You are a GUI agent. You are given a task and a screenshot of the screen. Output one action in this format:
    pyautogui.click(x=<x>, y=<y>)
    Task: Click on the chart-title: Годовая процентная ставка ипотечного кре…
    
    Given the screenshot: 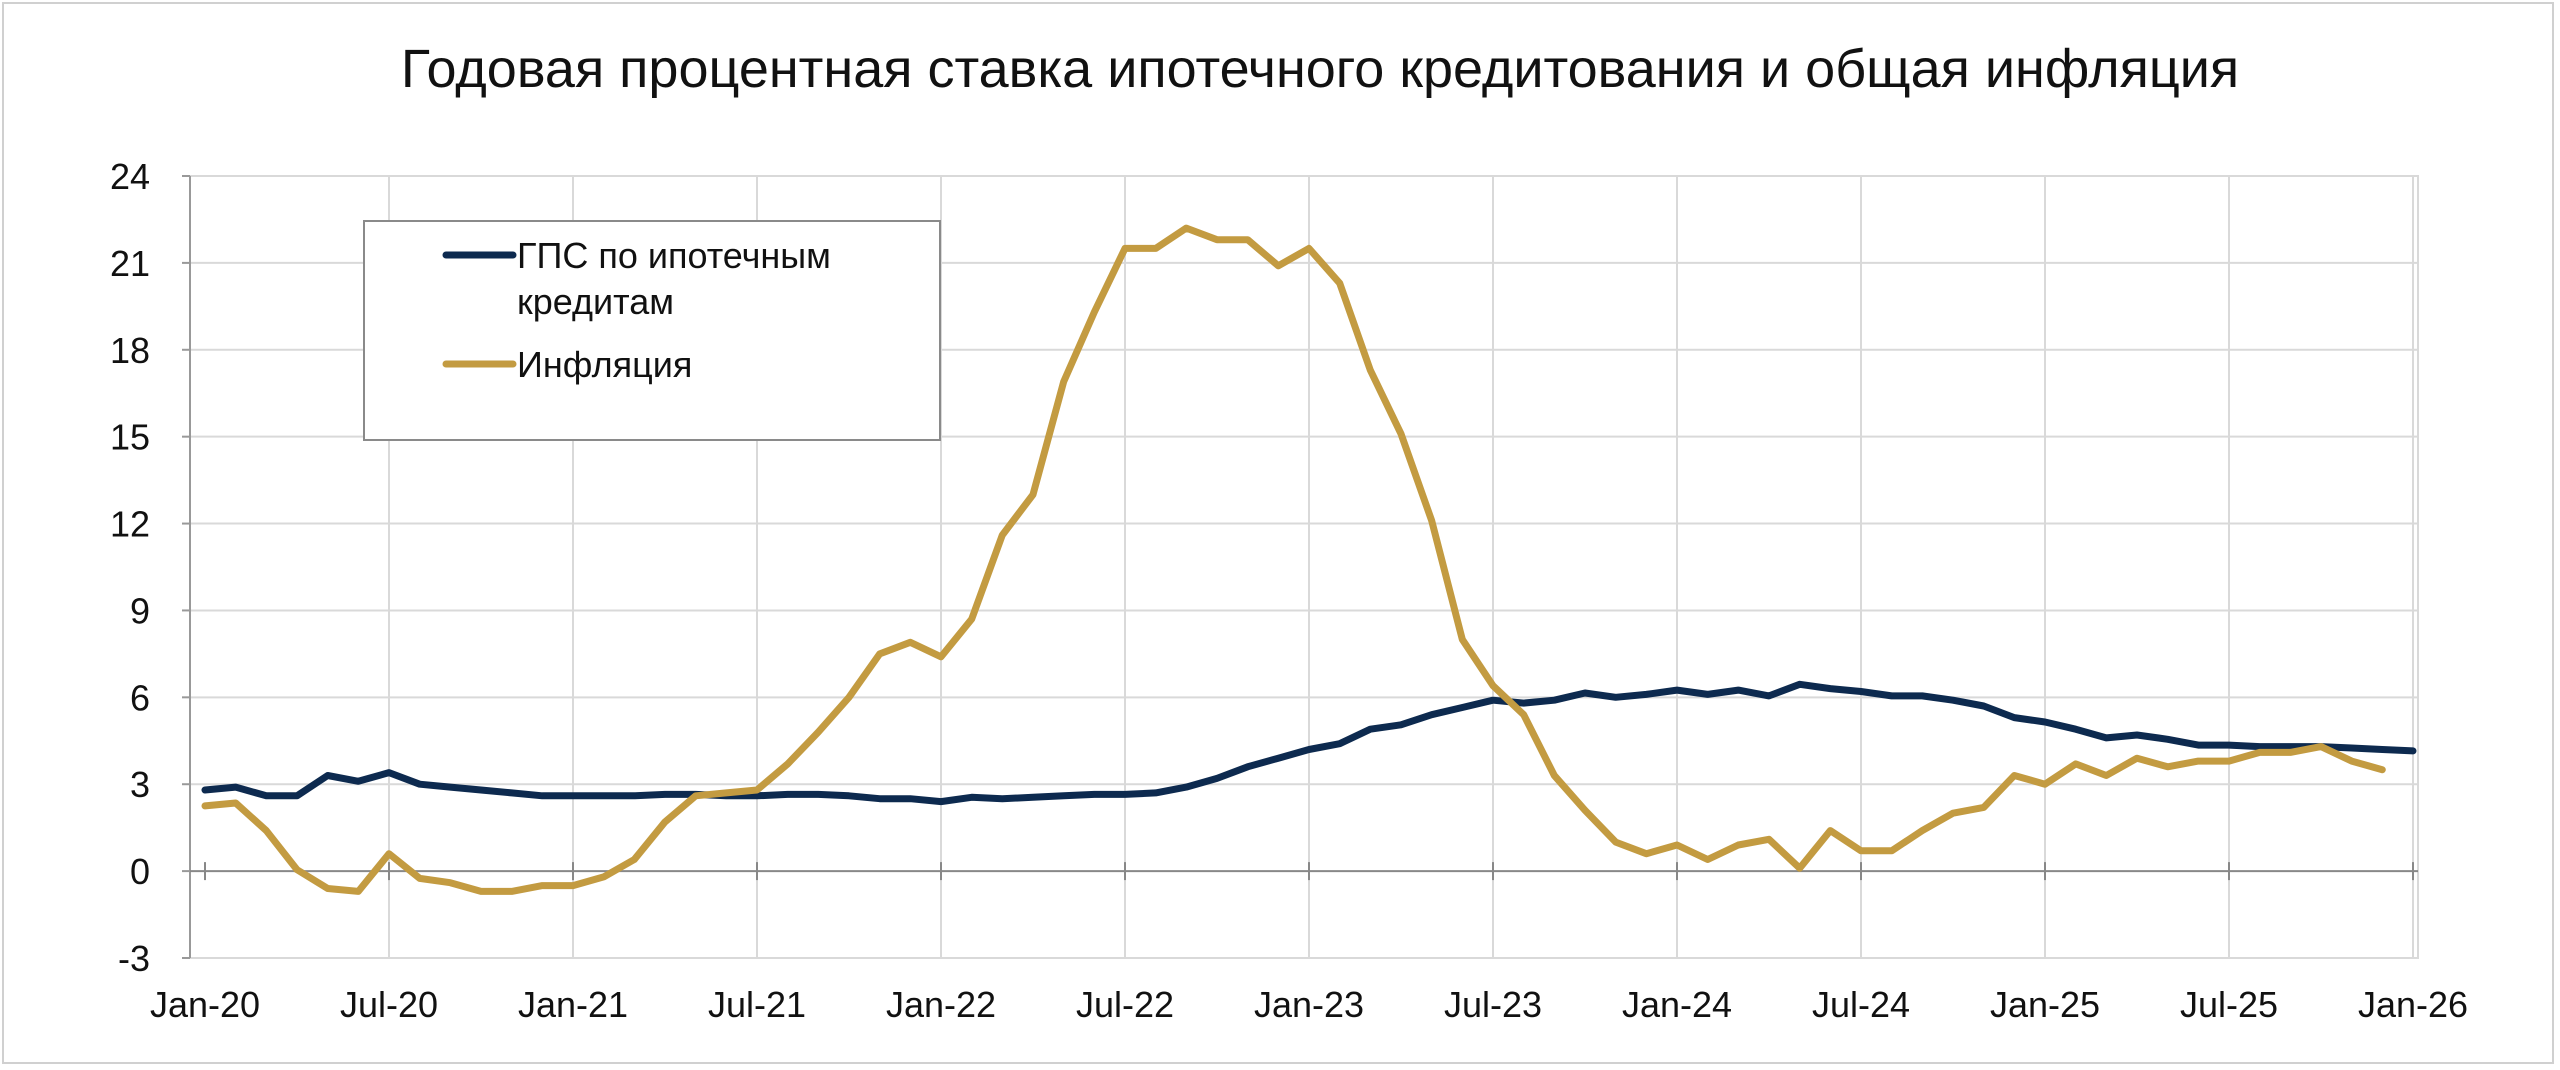 What is the action you would take?
    pyautogui.click(x=1320, y=69)
    